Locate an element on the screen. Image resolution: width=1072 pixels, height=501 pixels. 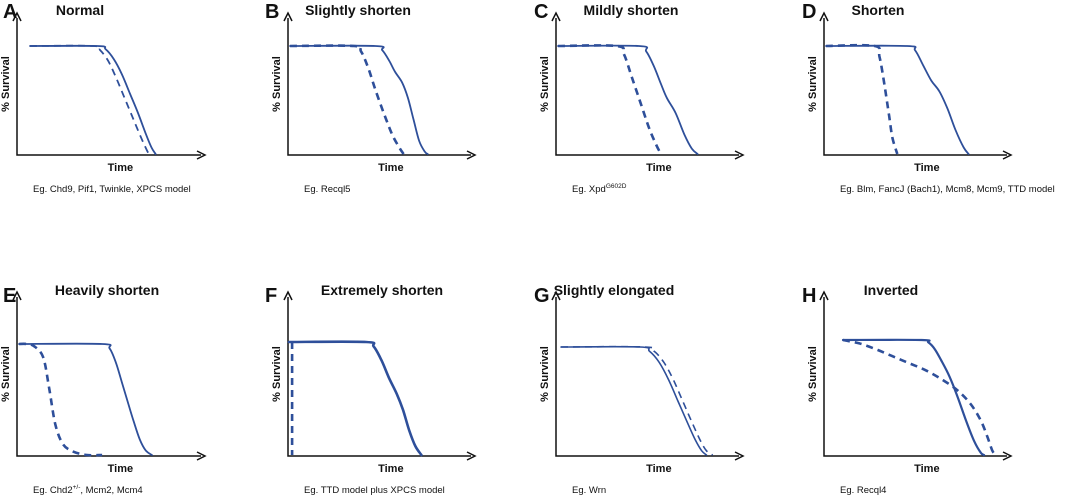
chart-title: Slightly shorten is located at coordinates (358, 10).